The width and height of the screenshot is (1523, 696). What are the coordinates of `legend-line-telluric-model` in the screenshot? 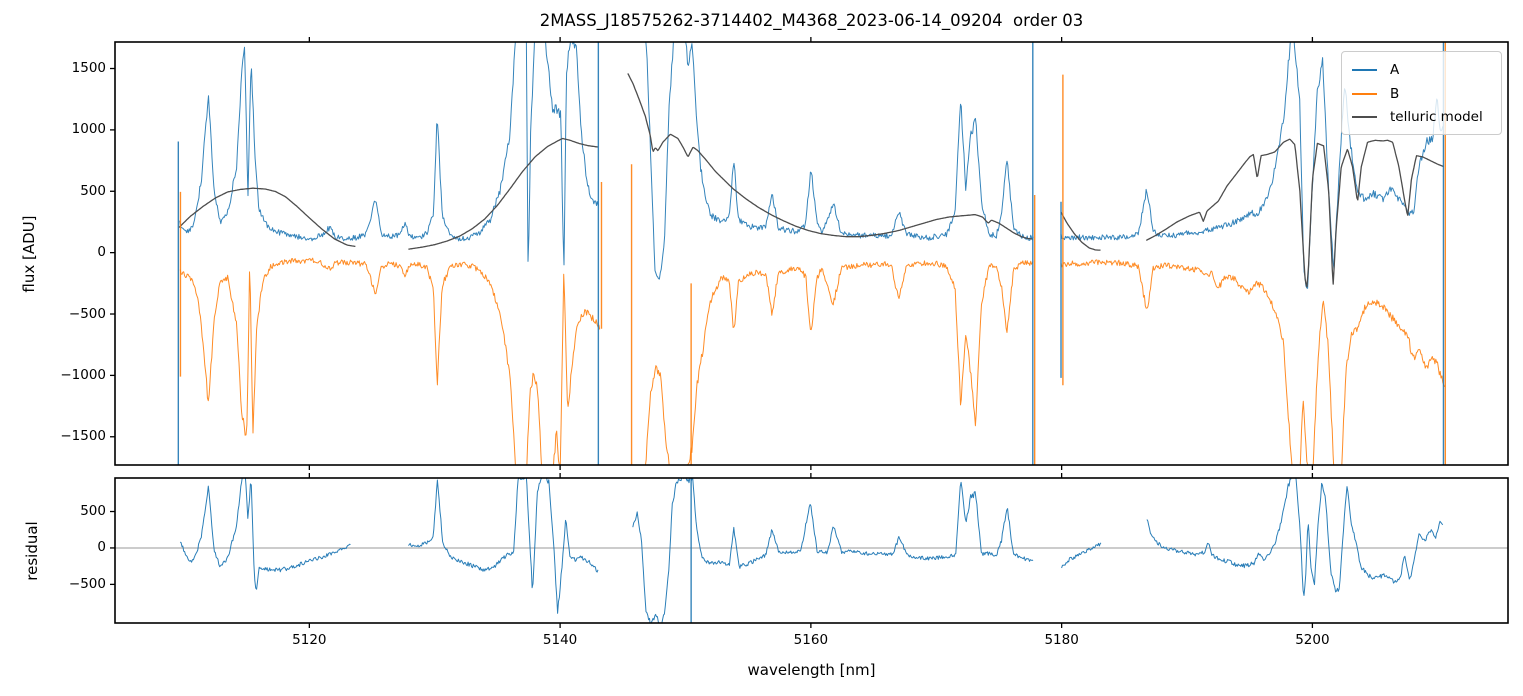 It's located at (1364, 117).